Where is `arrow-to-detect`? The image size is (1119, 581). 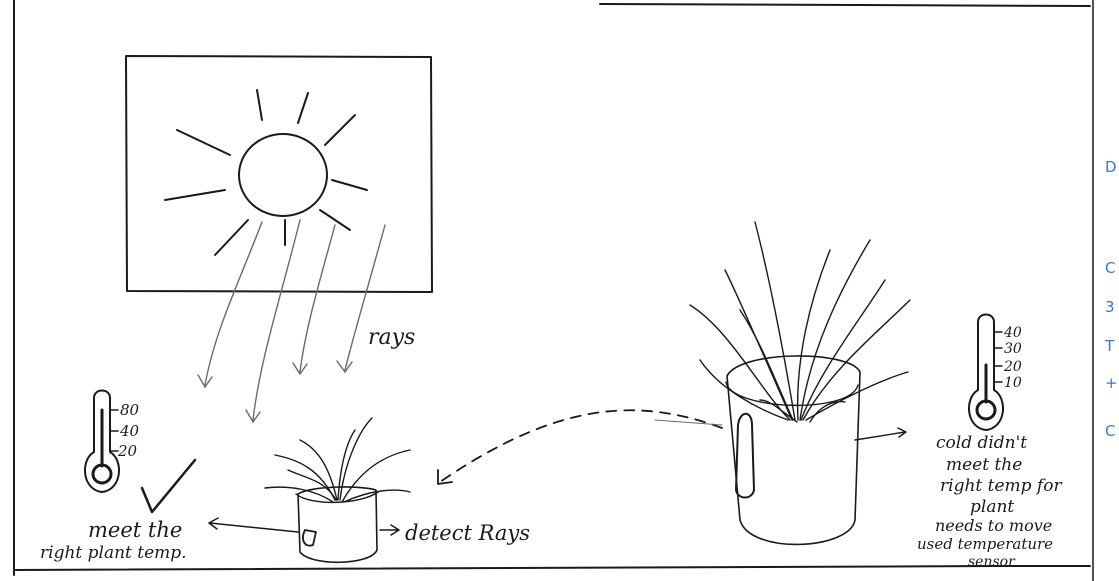
arrow-to-detect is located at coordinates (389, 530).